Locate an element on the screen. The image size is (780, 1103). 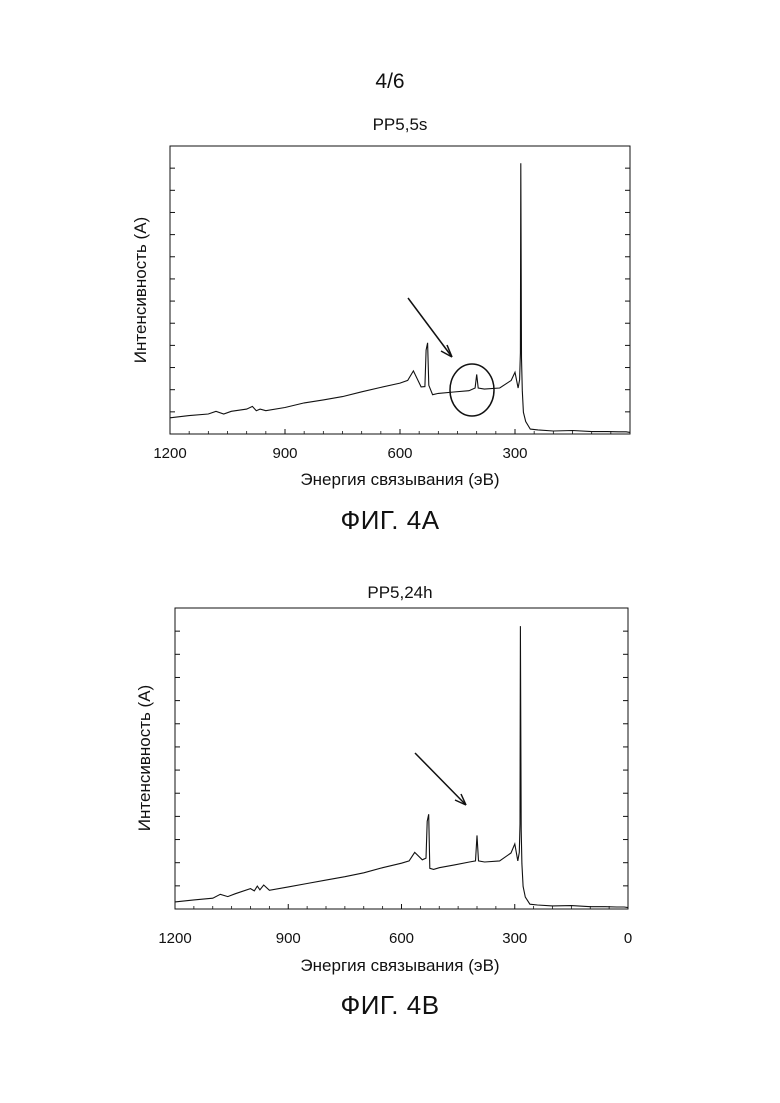
x-tick-label: 0 is located at coordinates (628, 938).